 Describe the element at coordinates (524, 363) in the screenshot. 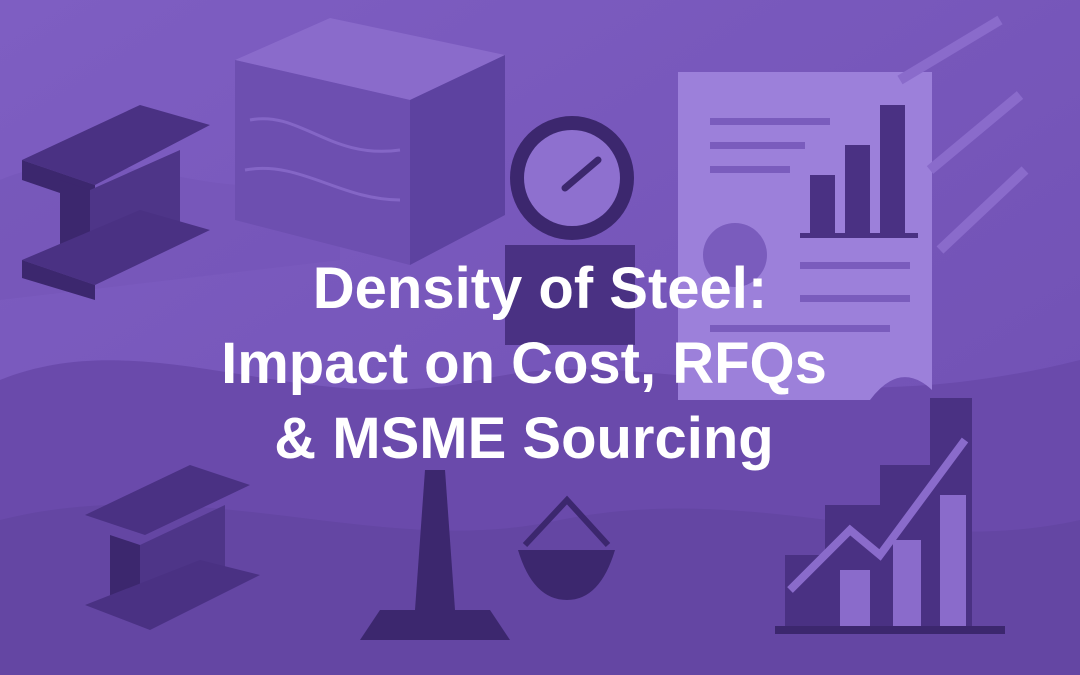

I see `title-line: Impact on Cost, RFQs` at that location.